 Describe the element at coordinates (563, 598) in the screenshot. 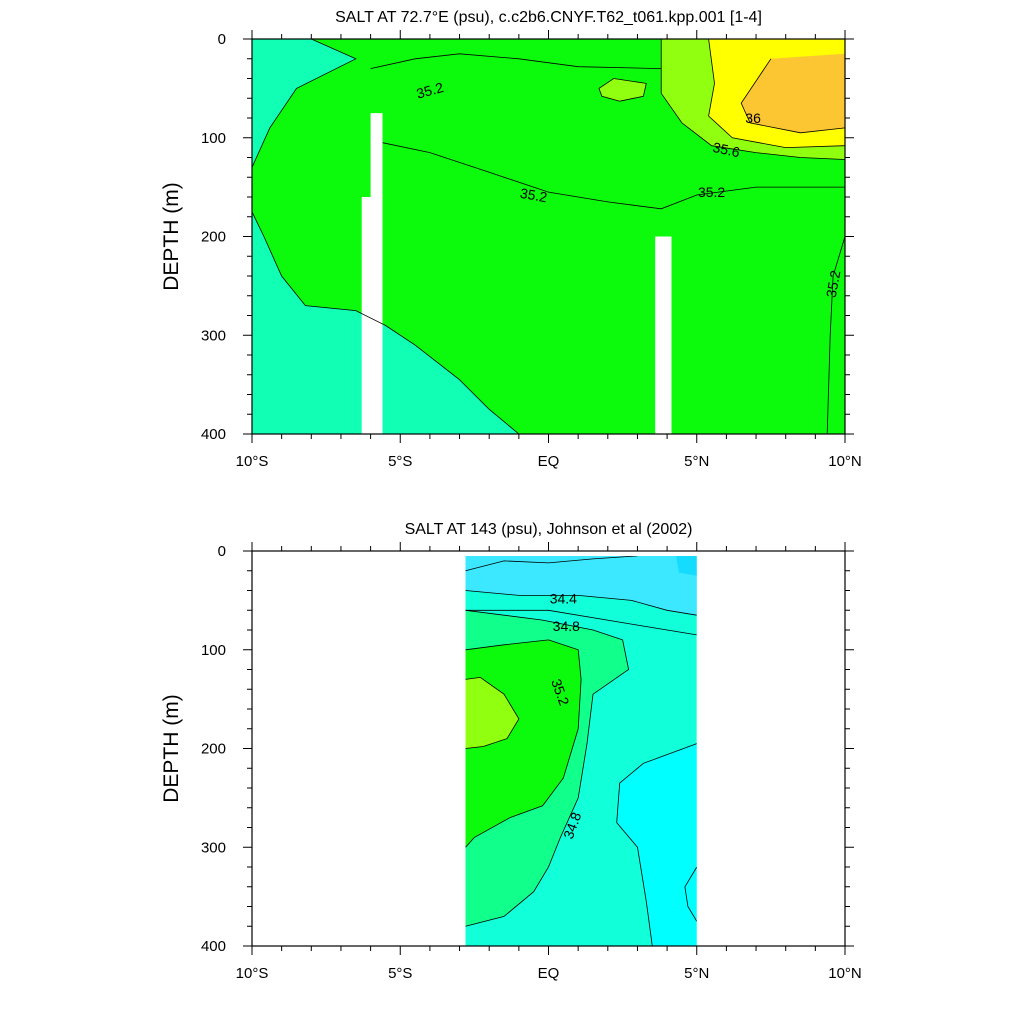

I see `contour-label: 34.4` at that location.